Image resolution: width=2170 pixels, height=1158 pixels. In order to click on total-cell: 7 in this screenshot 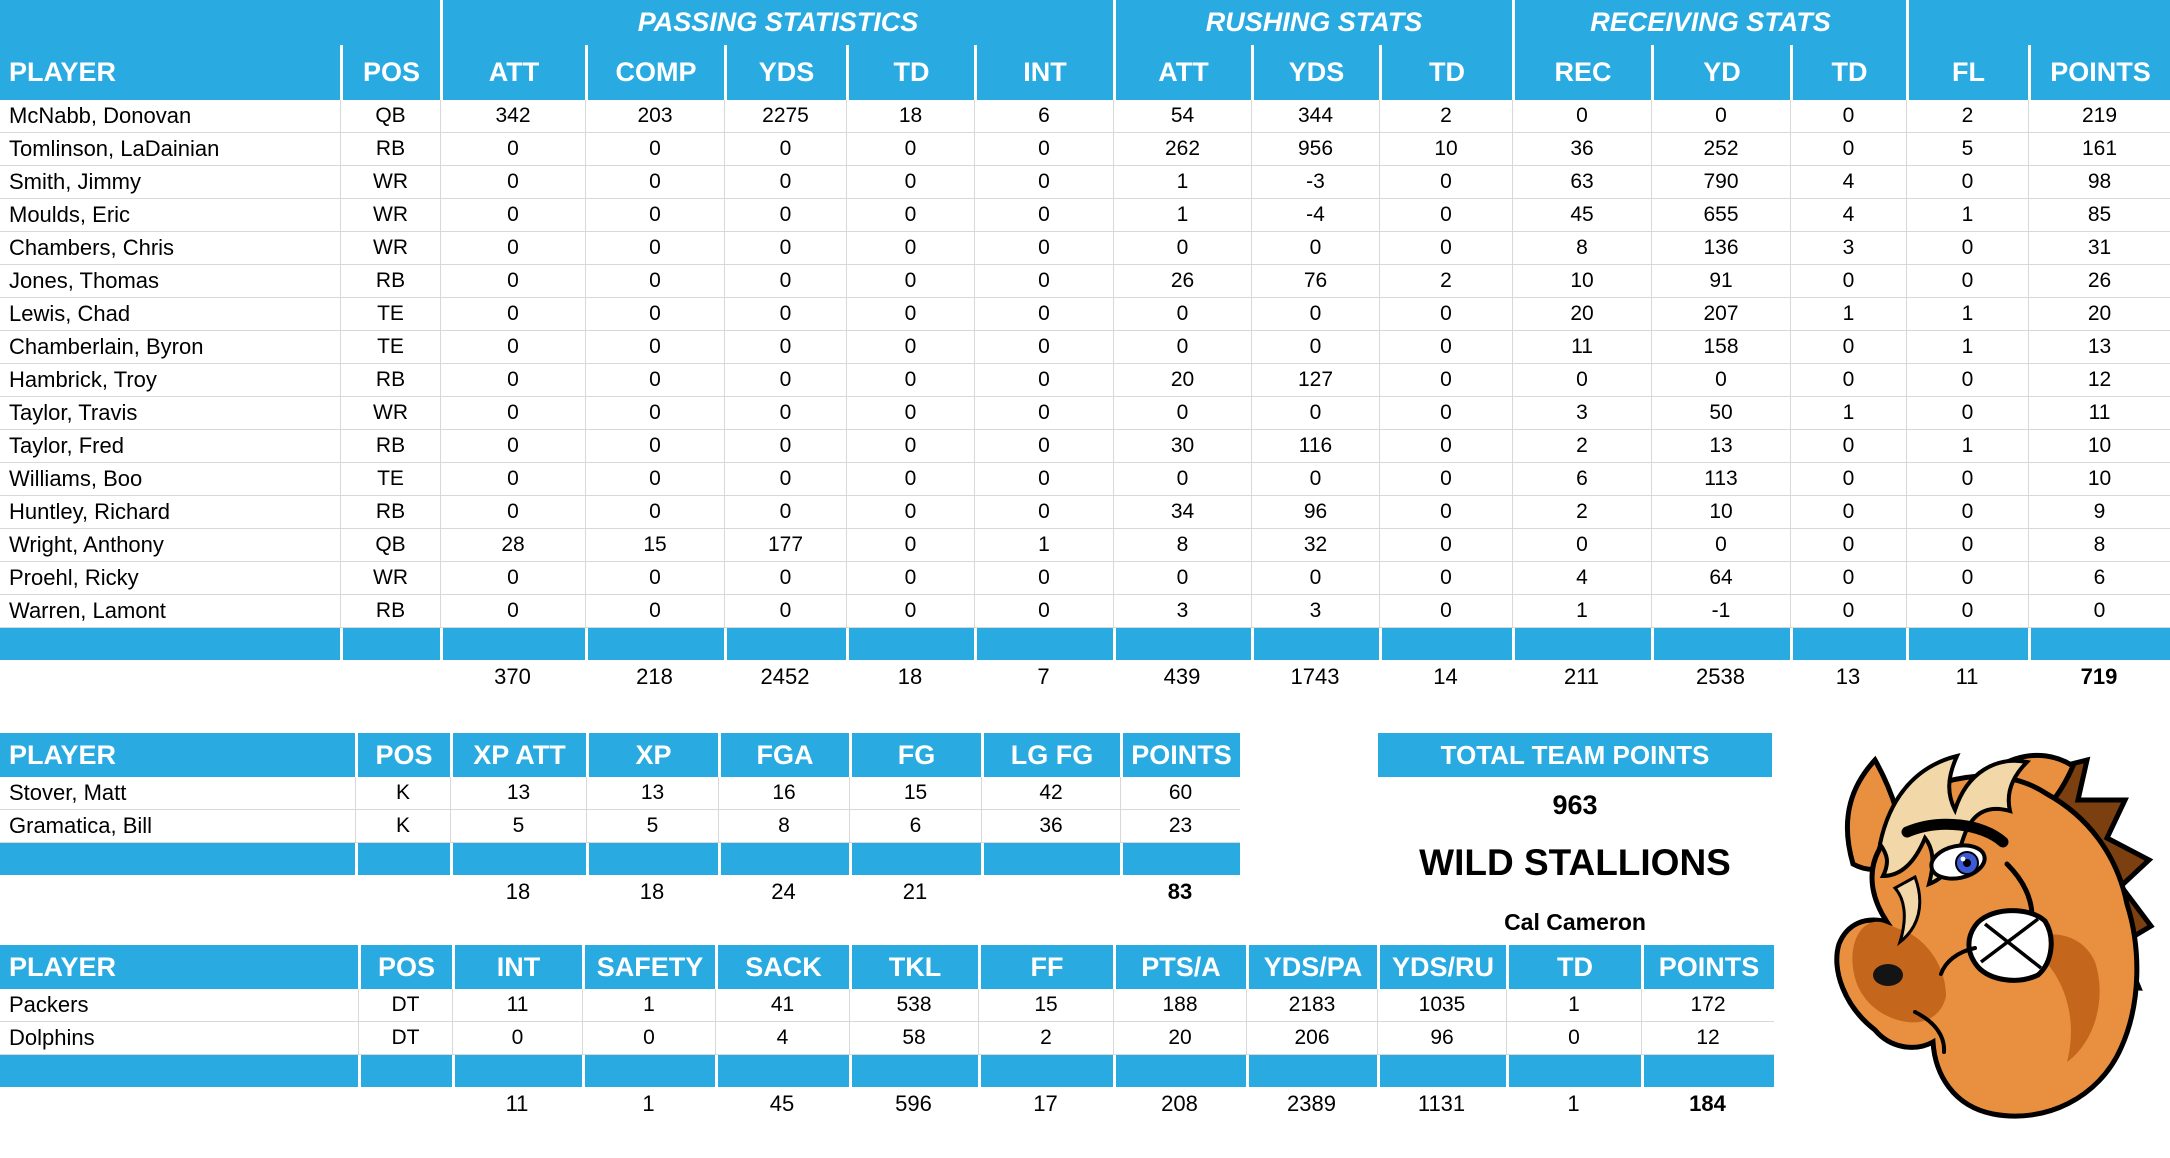, I will do `click(1043, 676)`.